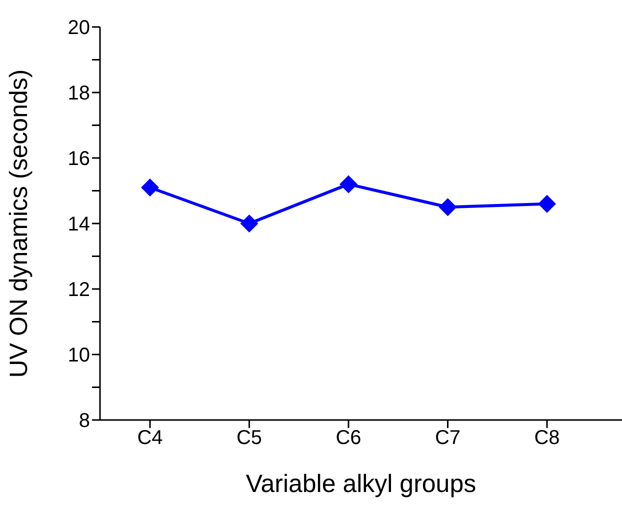 The height and width of the screenshot is (509, 622). Describe the element at coordinates (349, 438) in the screenshot. I see `x-tick-label: C6` at that location.